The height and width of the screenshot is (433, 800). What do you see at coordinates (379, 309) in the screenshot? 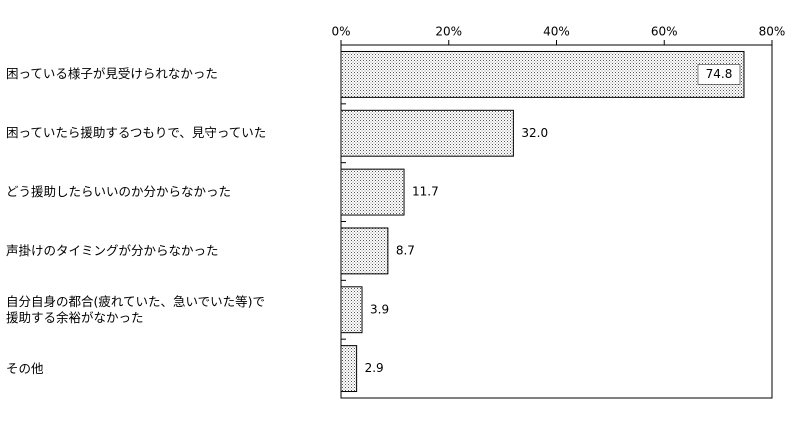
I see `value-label: 3.9` at bounding box center [379, 309].